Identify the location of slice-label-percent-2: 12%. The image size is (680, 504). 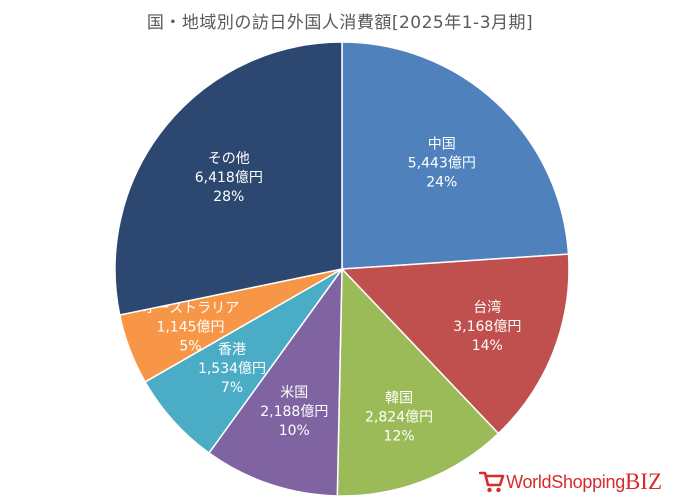
(399, 436).